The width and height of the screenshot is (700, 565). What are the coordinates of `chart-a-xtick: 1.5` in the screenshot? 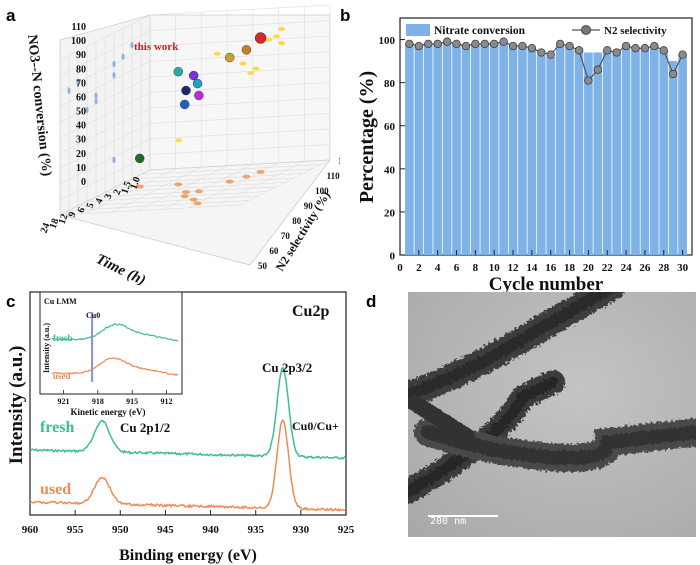 It's located at (126, 188).